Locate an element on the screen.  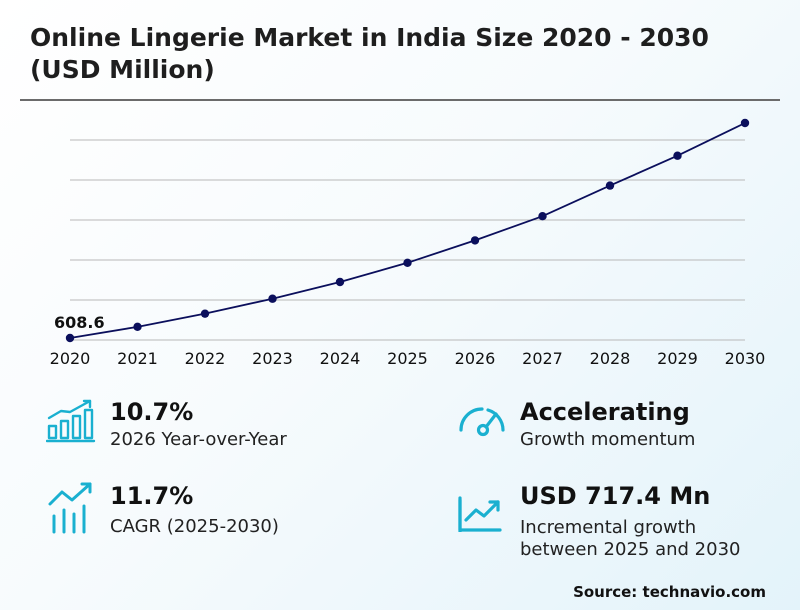
data-label: 608.6 is located at coordinates (79, 322).